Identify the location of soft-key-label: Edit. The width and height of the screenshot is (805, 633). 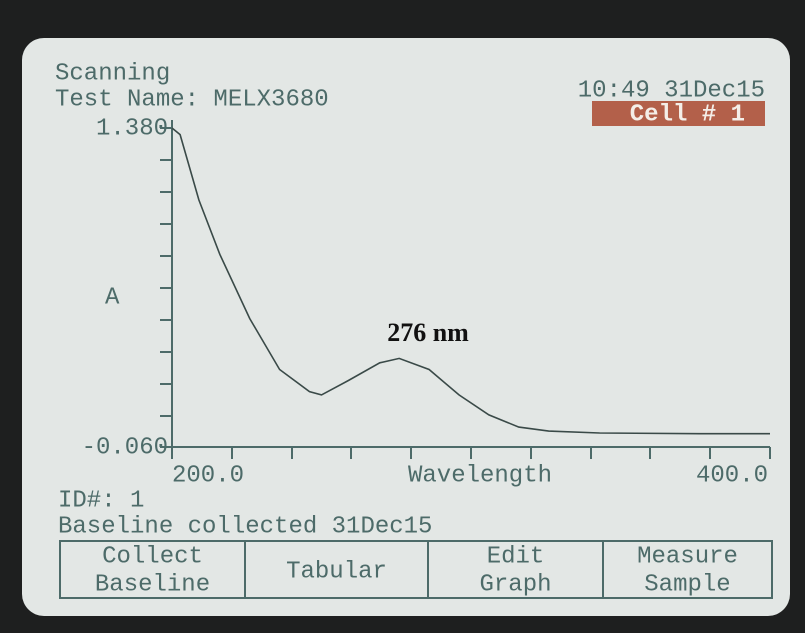
(516, 556).